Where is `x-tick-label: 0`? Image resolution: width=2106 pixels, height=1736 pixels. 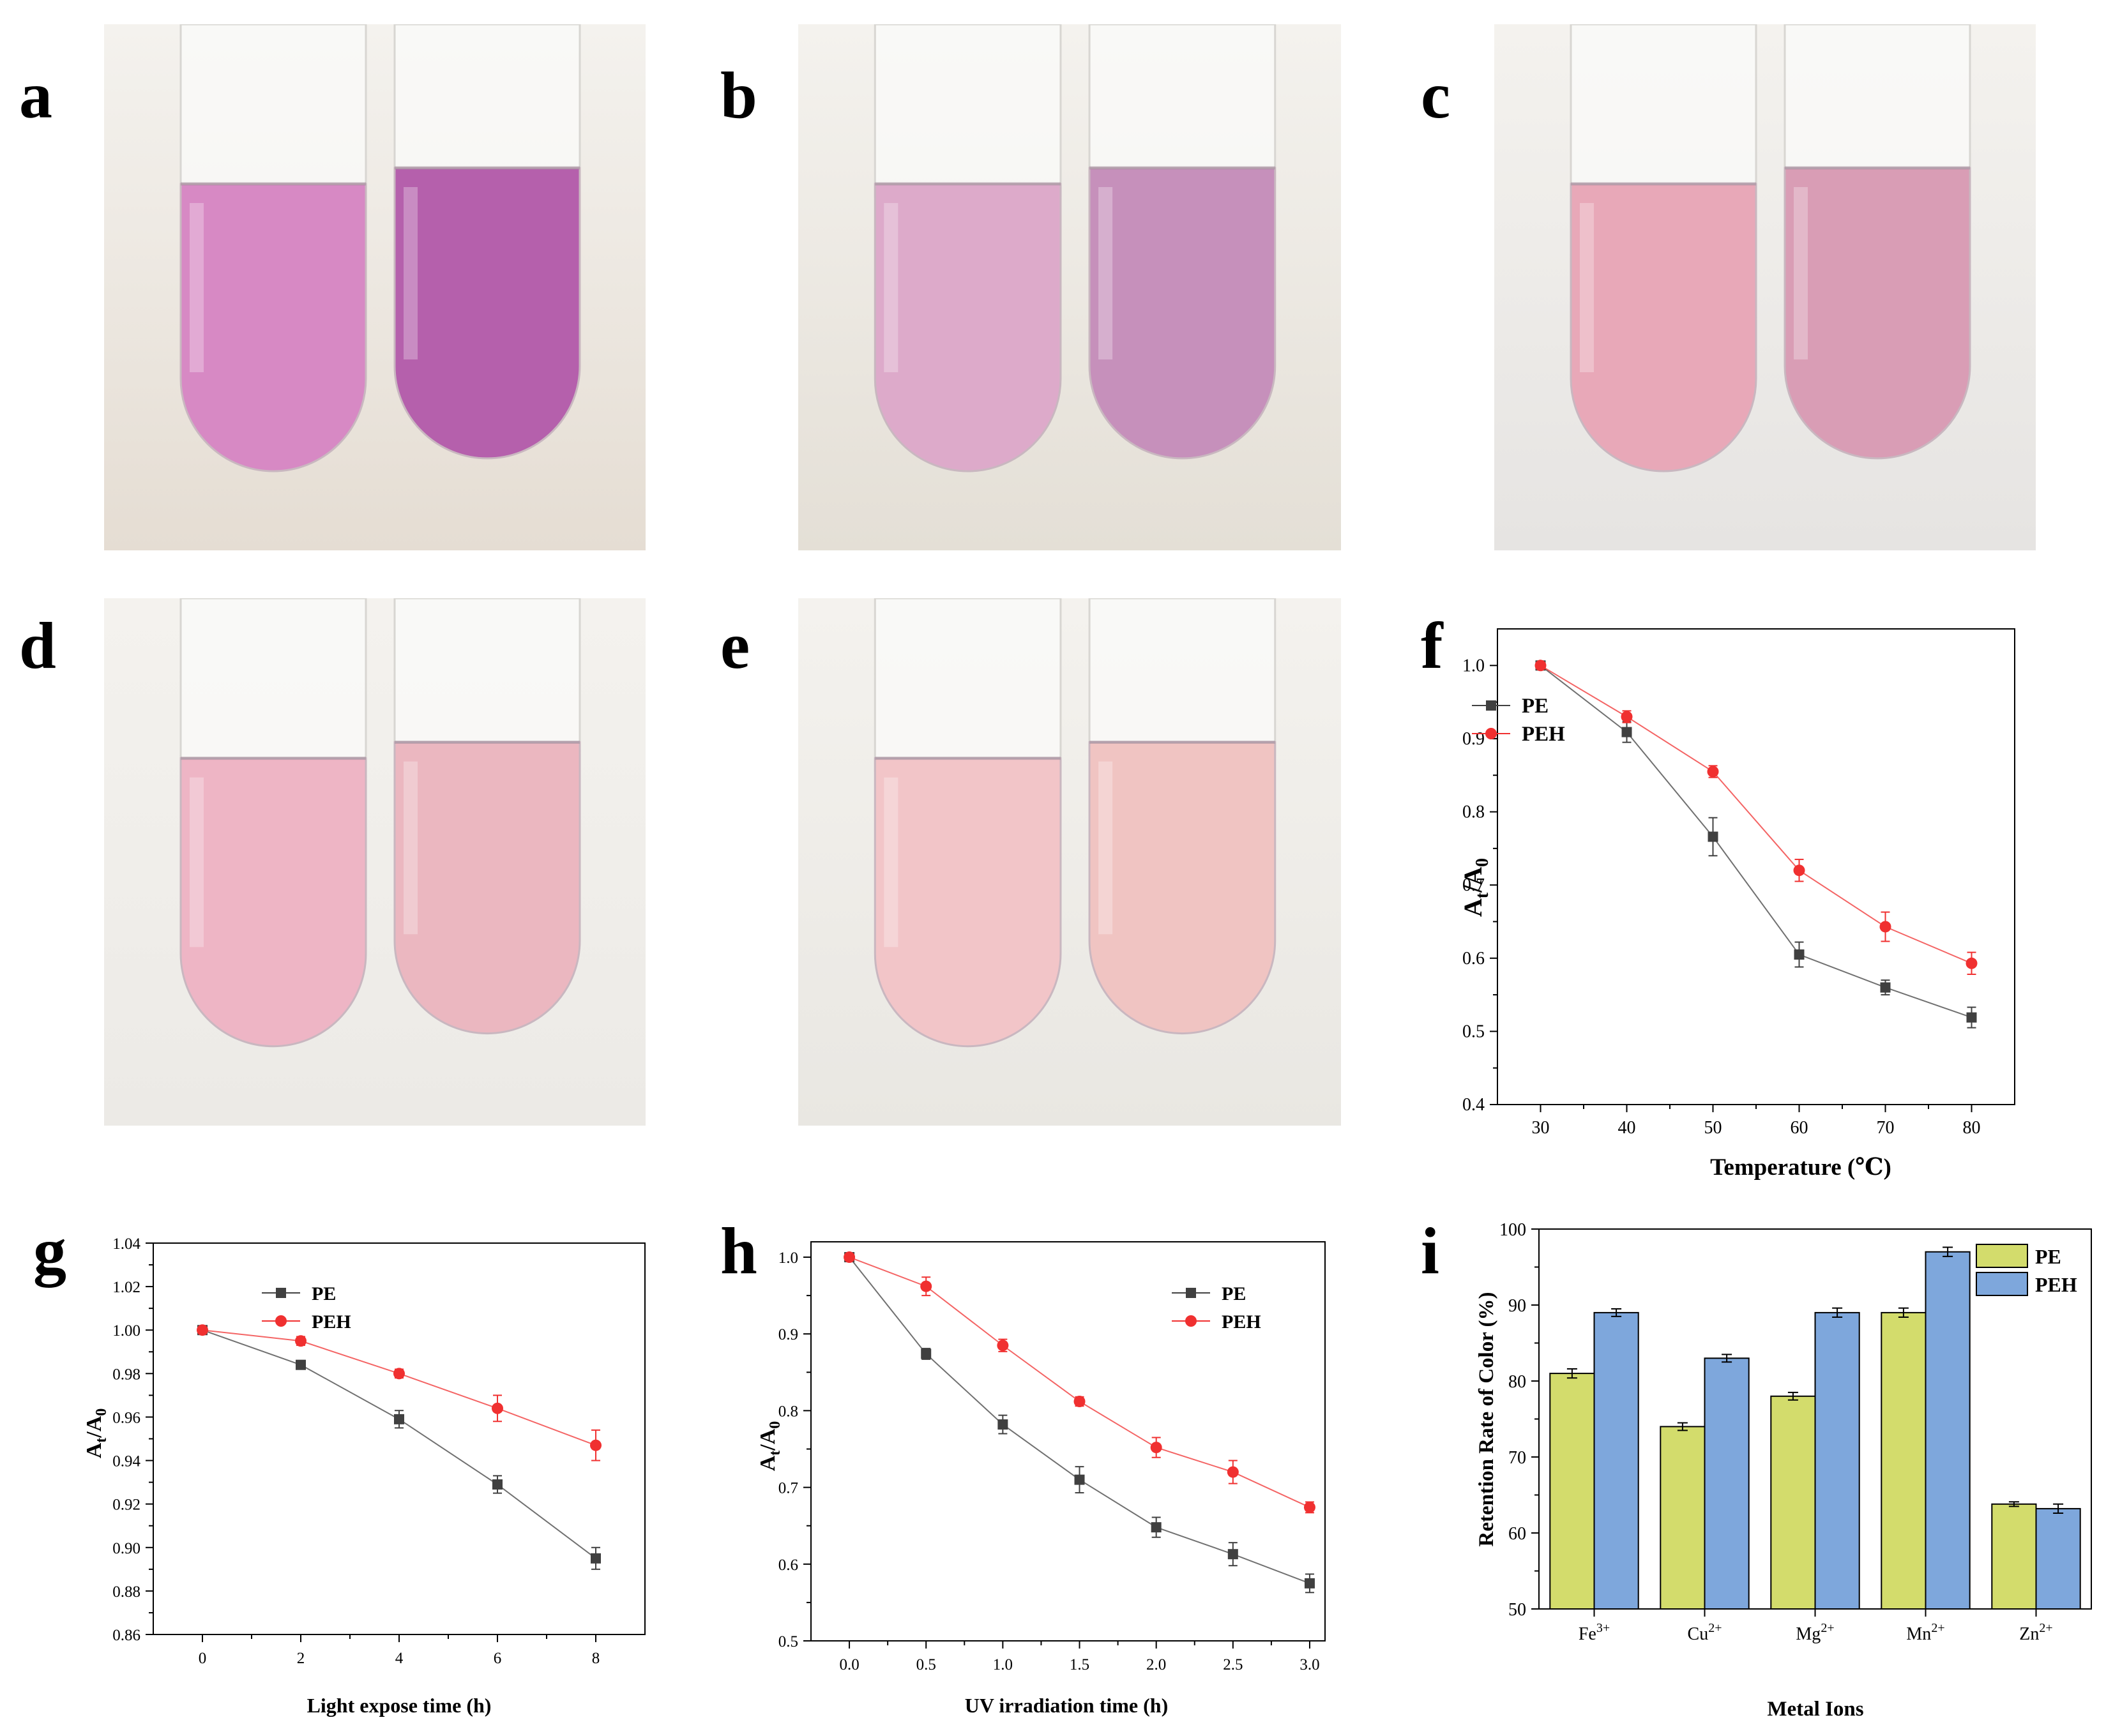
x-tick-label: 0 is located at coordinates (203, 1658).